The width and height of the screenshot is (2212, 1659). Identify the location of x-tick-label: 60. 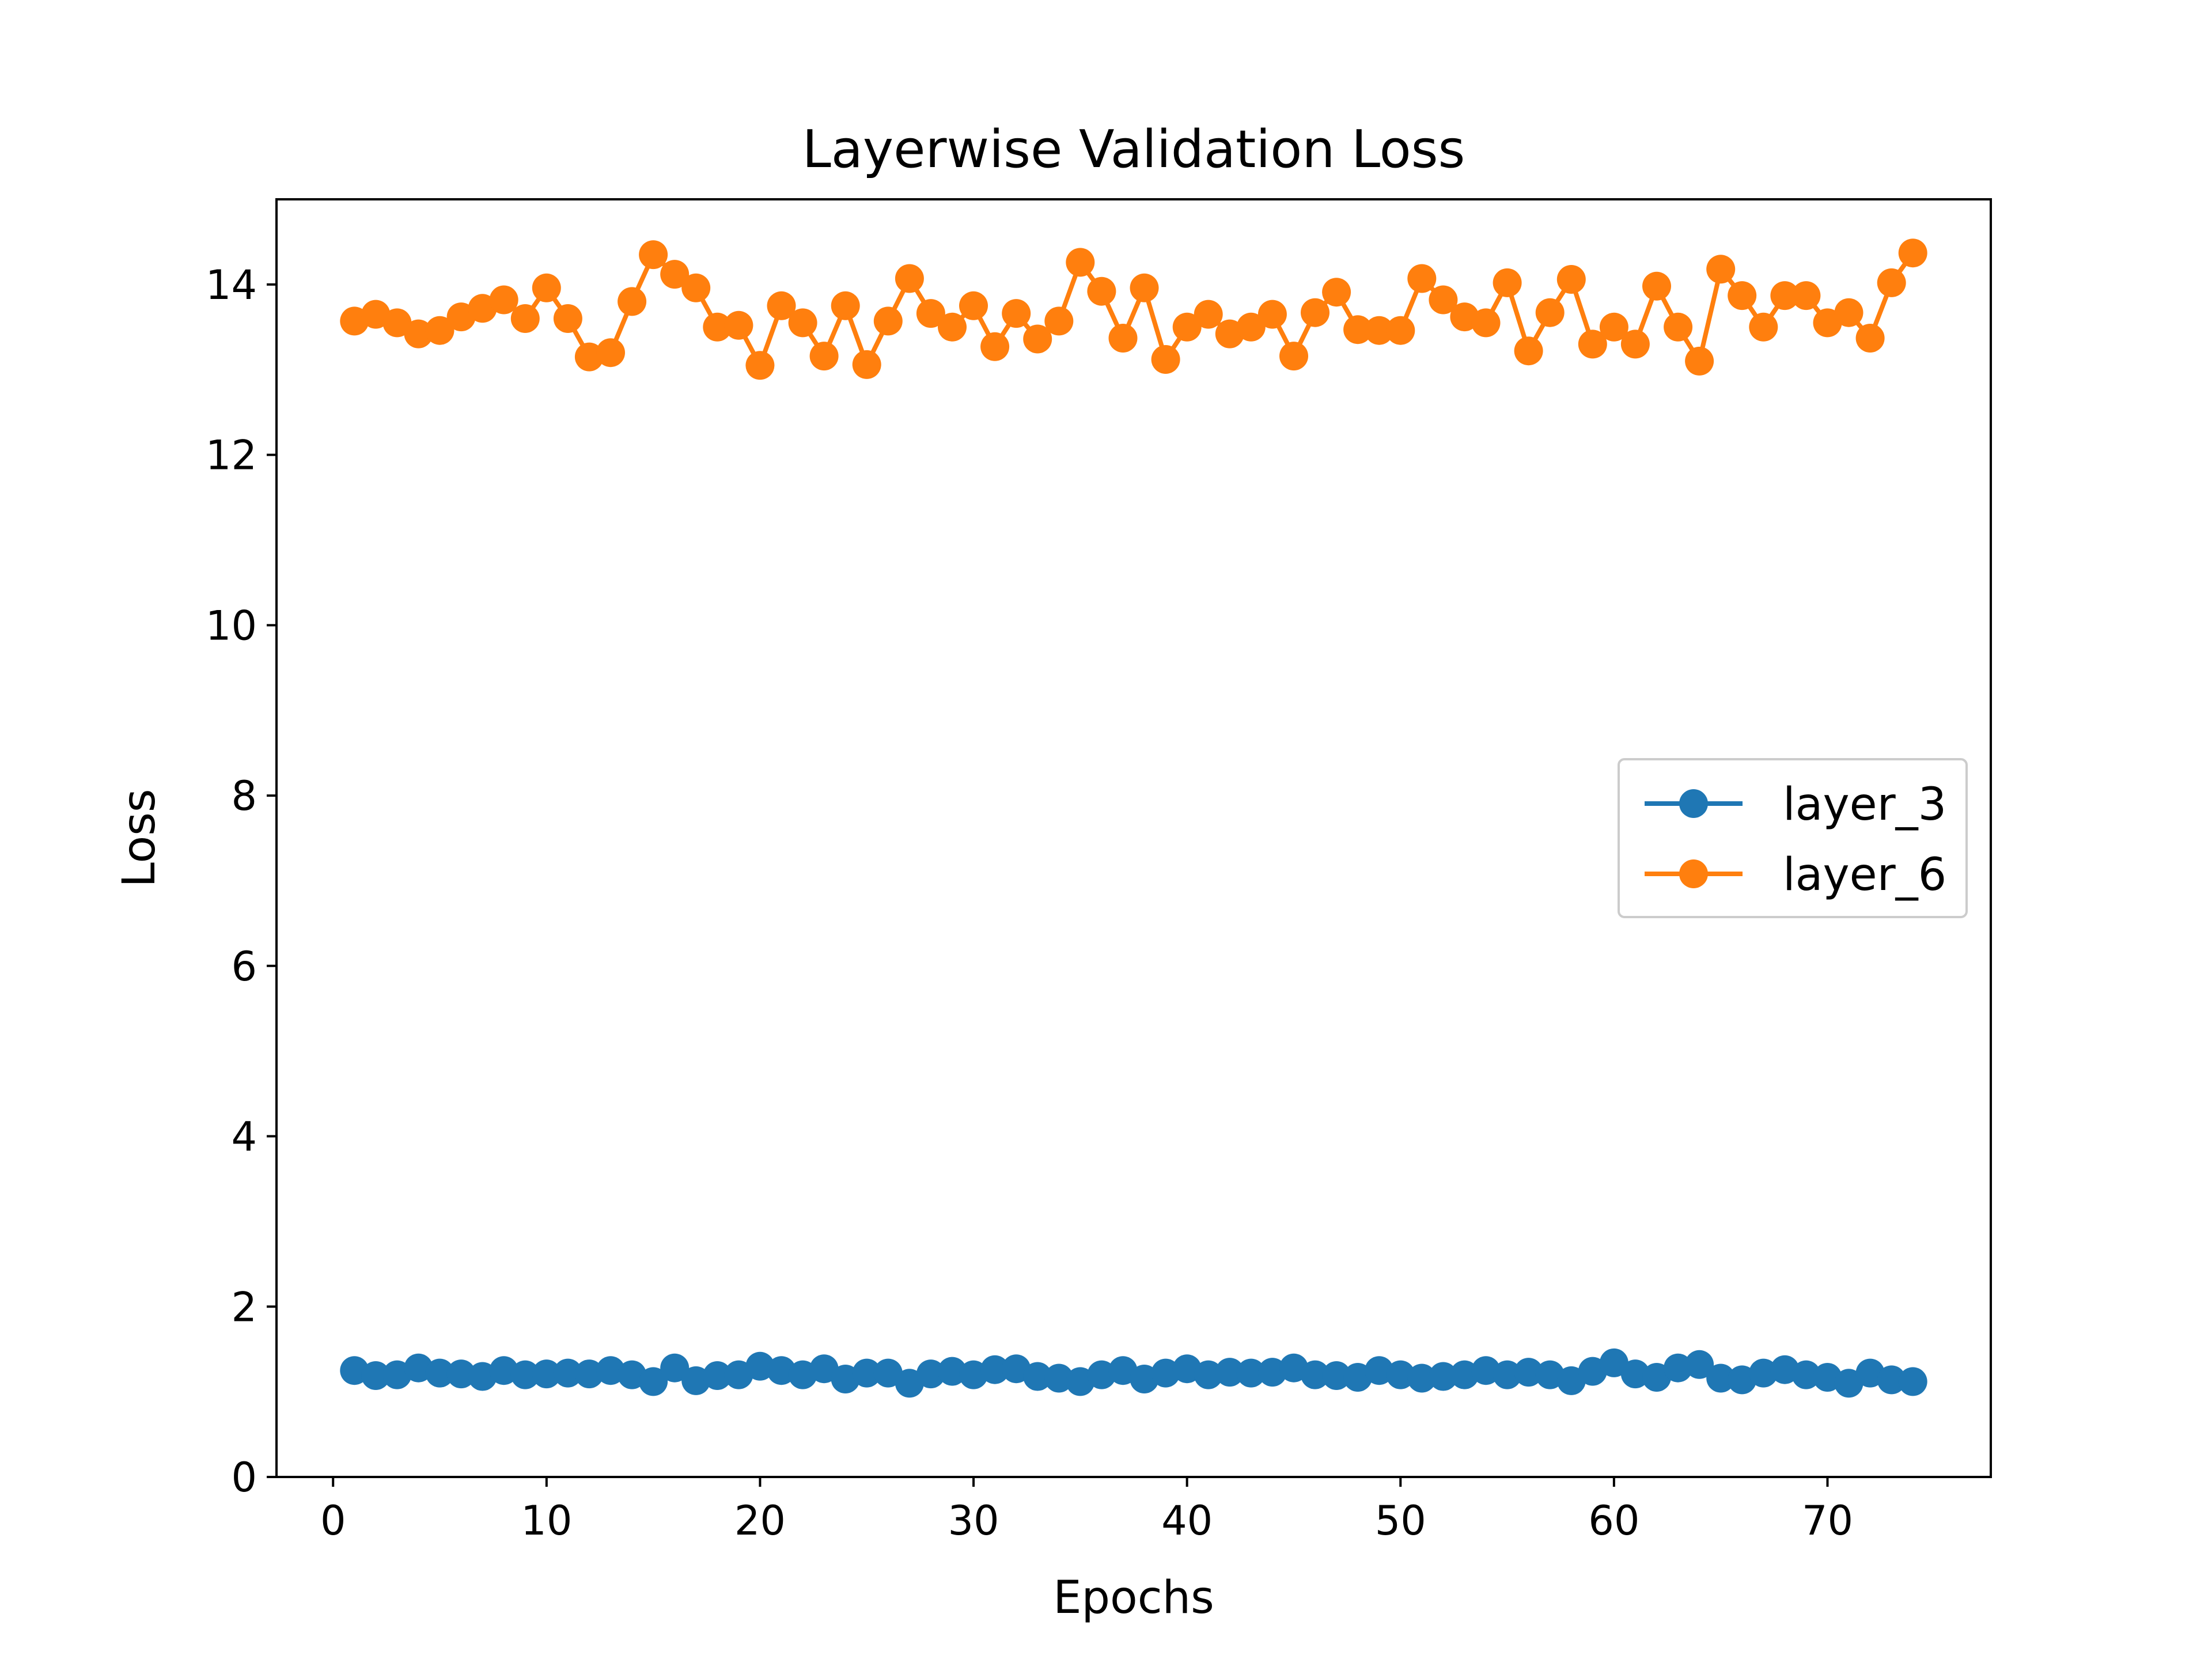
(1613, 1520).